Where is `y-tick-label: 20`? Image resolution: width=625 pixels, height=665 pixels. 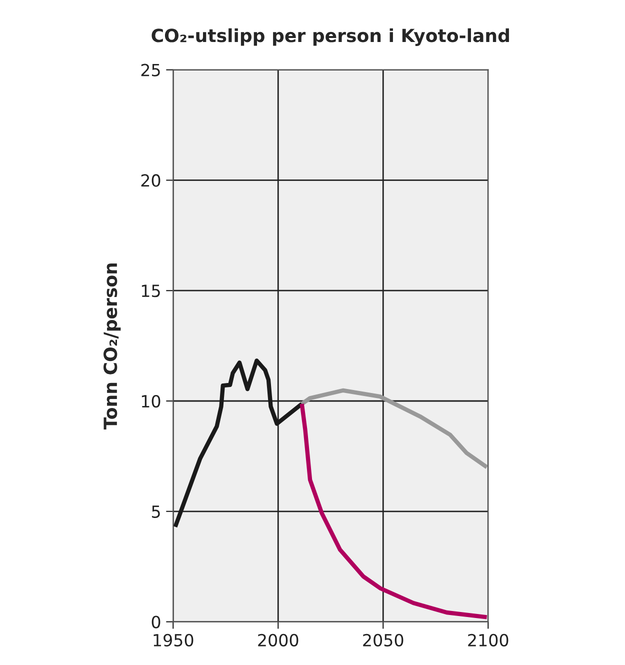
y-tick-label: 20 is located at coordinates (150, 180).